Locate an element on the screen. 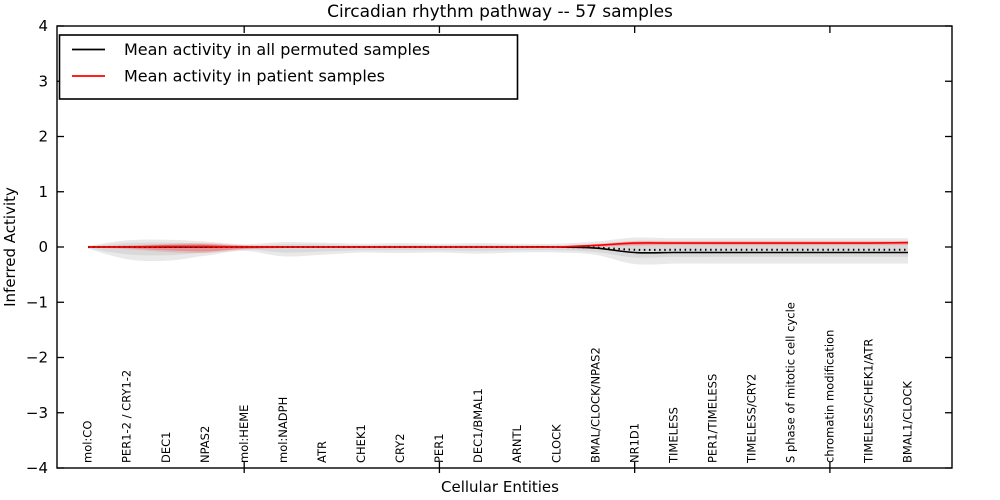 This screenshot has height=500, width=1000. entity-label: TIMELESS is located at coordinates (673, 435).